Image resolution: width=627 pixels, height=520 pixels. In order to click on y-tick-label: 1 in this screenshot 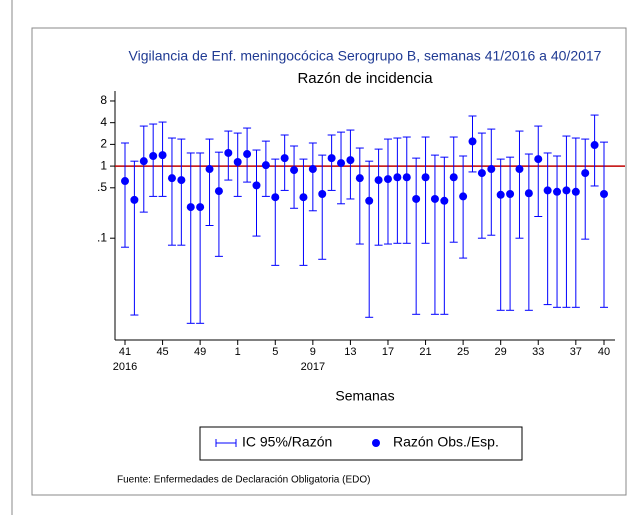, I will do `click(103, 165)`.